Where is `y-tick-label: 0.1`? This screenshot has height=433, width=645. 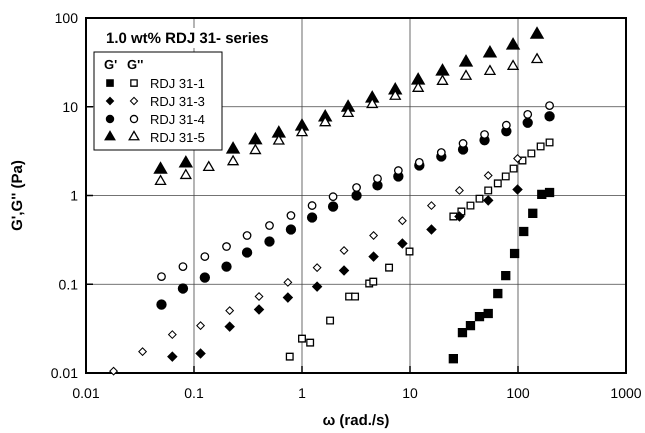
y-tick-label: 0.1 is located at coordinates (68, 284).